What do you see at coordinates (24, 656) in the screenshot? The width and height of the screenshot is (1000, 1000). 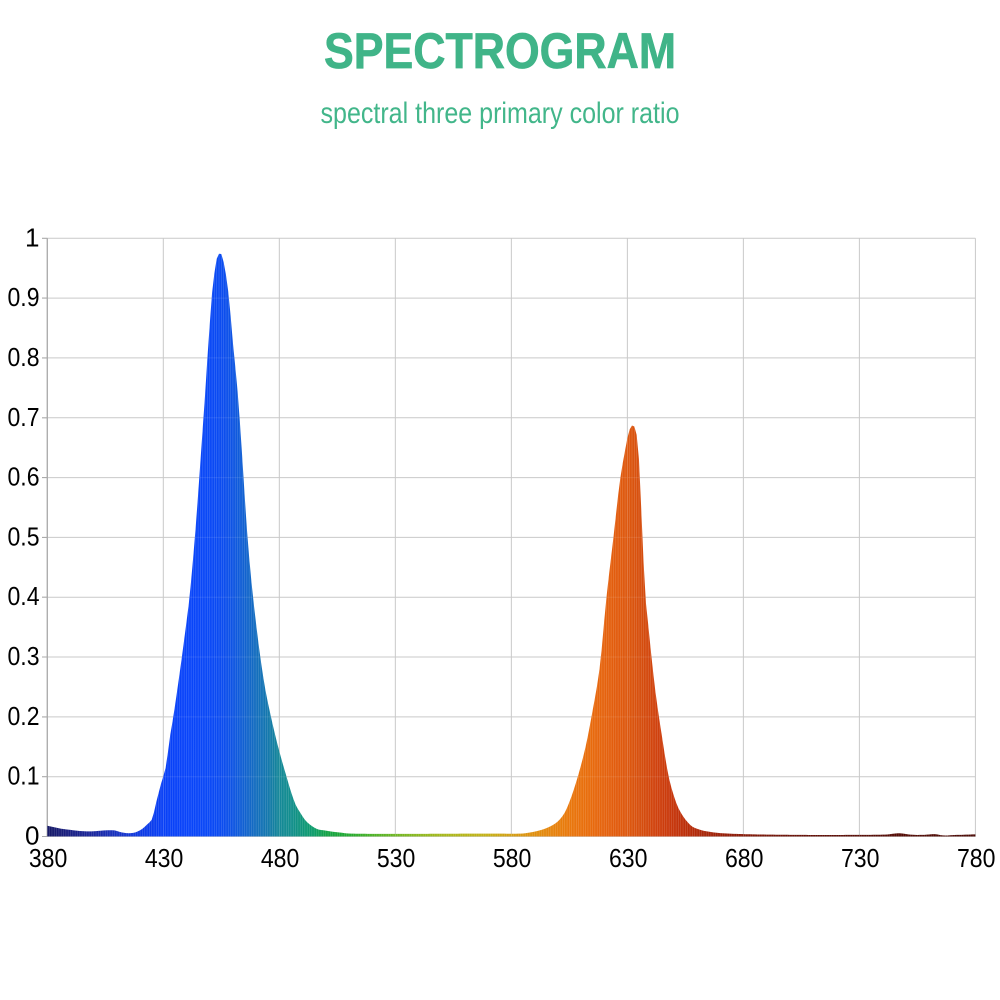 I see `svg-text: 0.3` at bounding box center [24, 656].